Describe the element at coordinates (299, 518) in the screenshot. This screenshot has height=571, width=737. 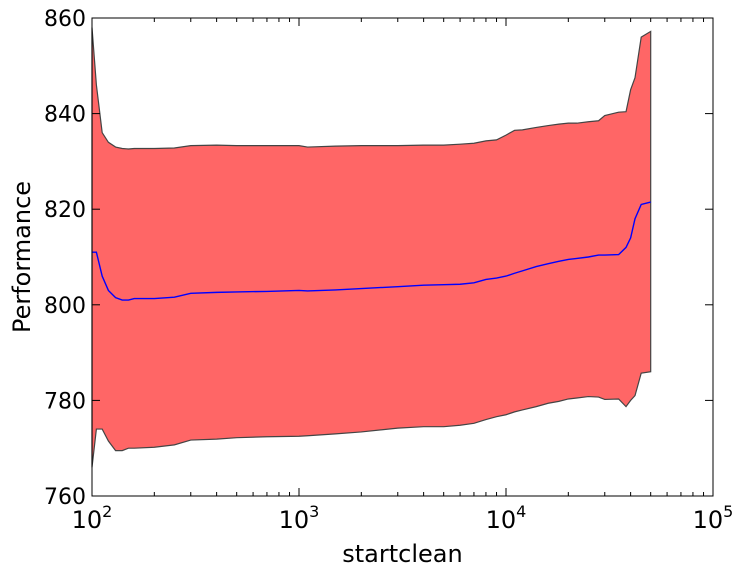
I see `x-tick-label: 10³` at that location.